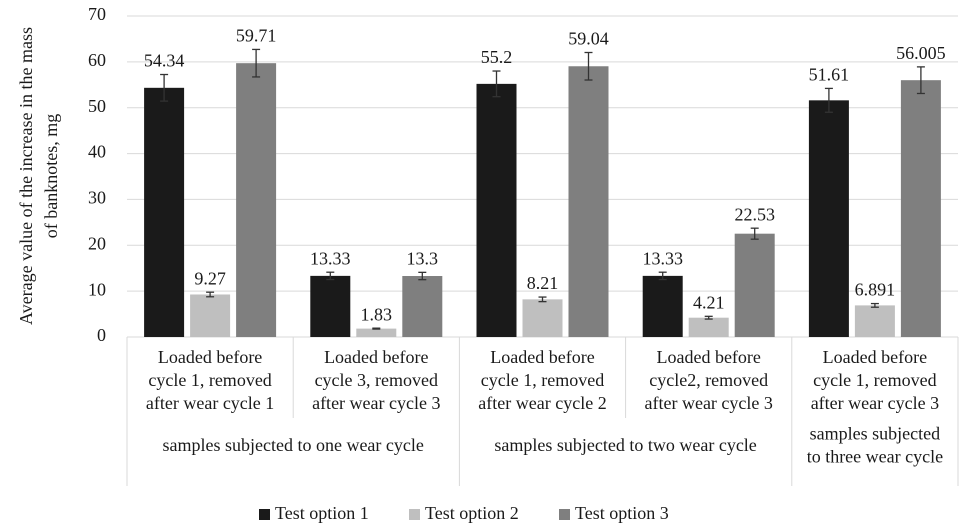 This screenshot has width=960, height=530. Describe the element at coordinates (97, 60) in the screenshot. I see `y-tick-label: 60` at that location.